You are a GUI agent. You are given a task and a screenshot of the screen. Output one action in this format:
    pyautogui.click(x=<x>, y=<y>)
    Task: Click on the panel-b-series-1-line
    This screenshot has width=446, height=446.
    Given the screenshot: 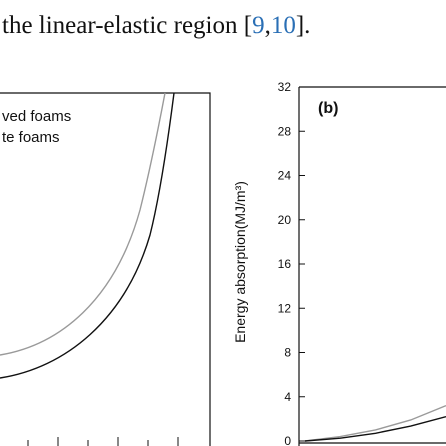 What is the action you would take?
    pyautogui.click(x=375, y=423)
    